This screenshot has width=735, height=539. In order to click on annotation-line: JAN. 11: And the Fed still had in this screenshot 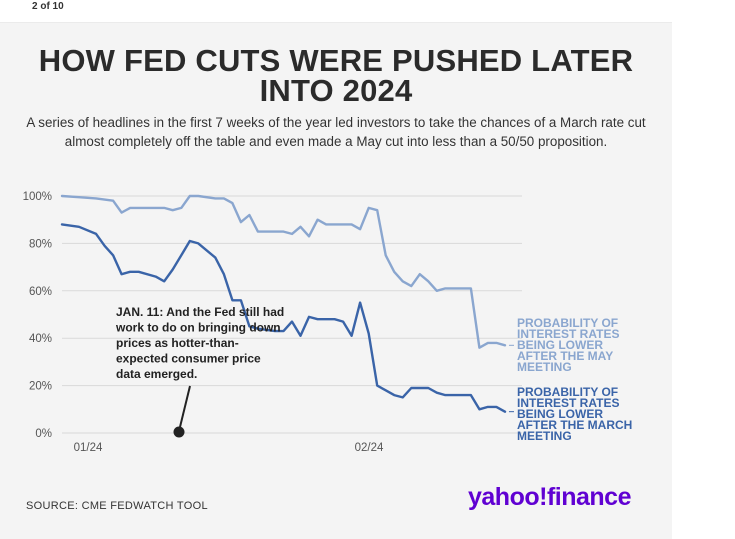, I will do `click(200, 312)`.